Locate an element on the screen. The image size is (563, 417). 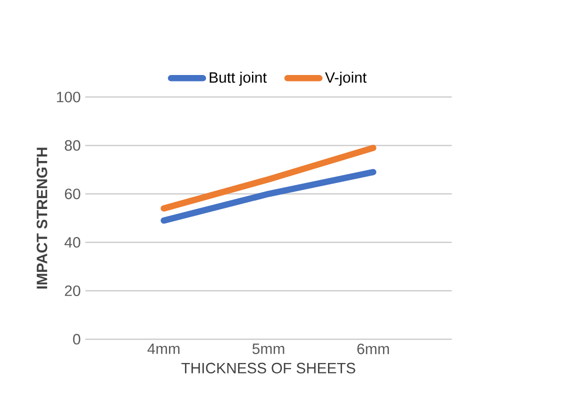
y-tick-label: 40 is located at coordinates (72, 242).